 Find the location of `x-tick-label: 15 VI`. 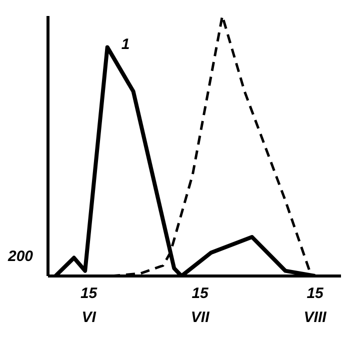

x-tick-label: 15 VI is located at coordinates (89, 305).